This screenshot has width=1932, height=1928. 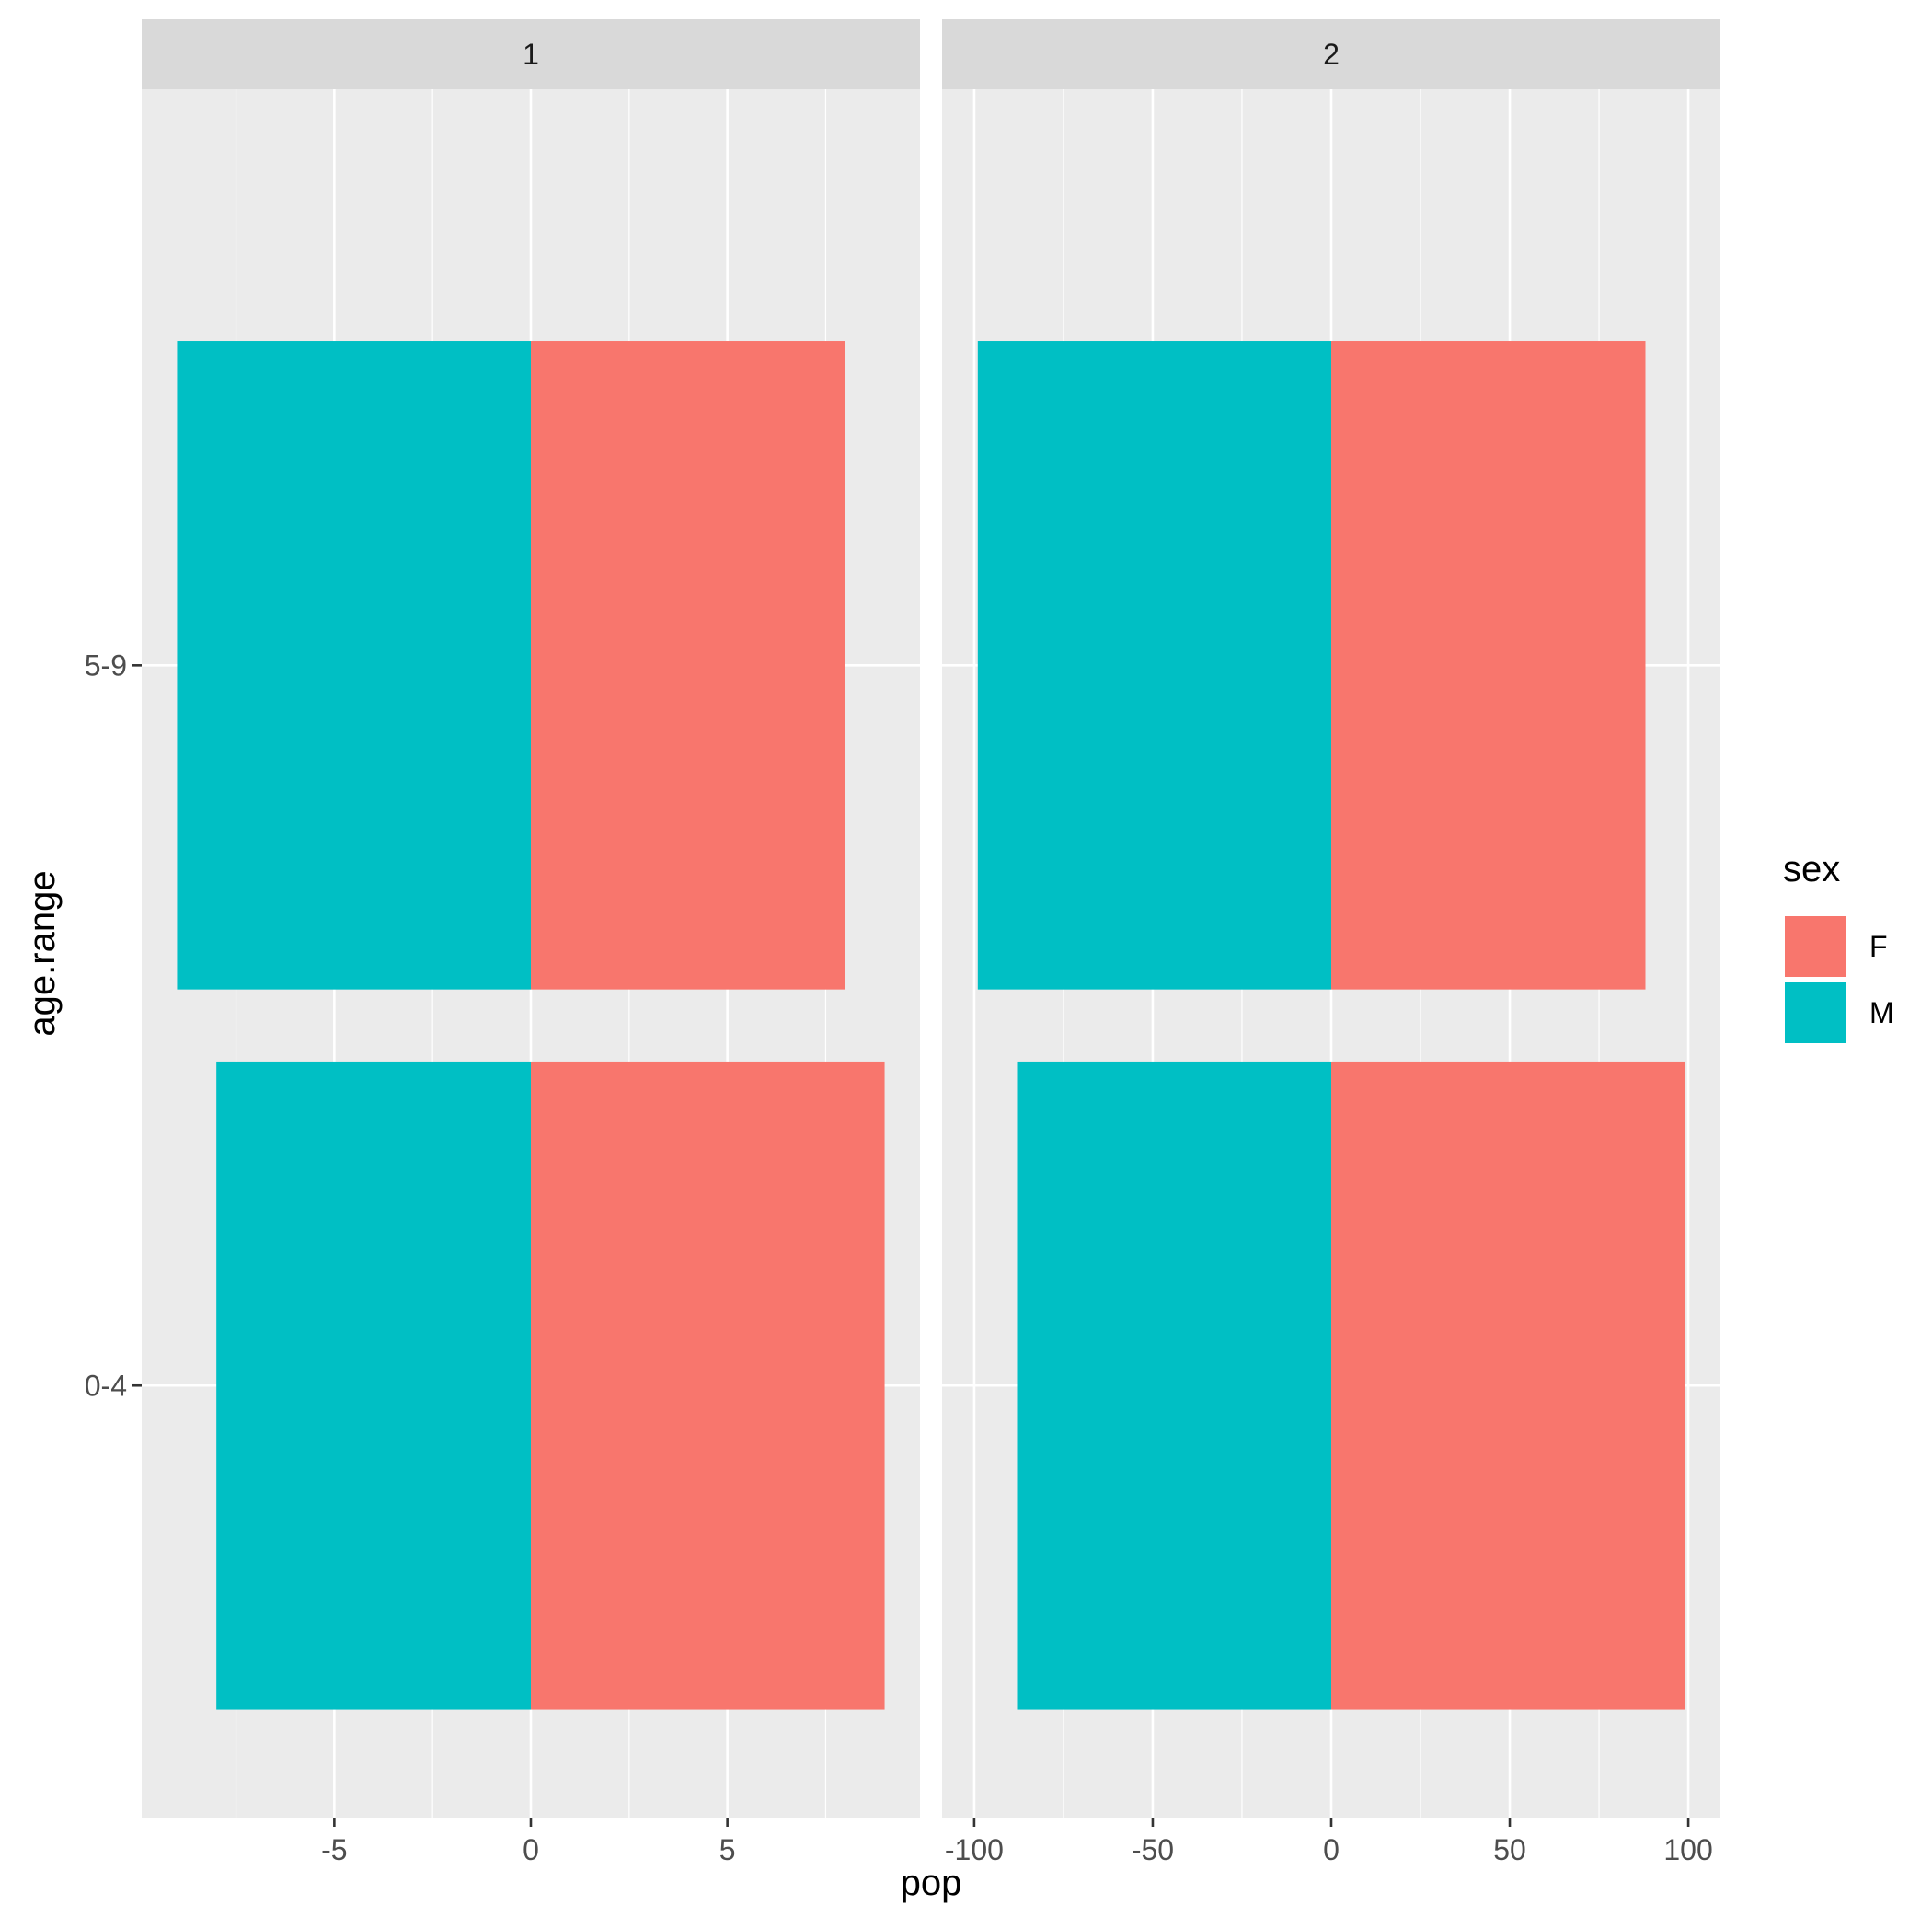 What do you see at coordinates (334, 1849) in the screenshot?
I see `x-tick-label: -5` at bounding box center [334, 1849].